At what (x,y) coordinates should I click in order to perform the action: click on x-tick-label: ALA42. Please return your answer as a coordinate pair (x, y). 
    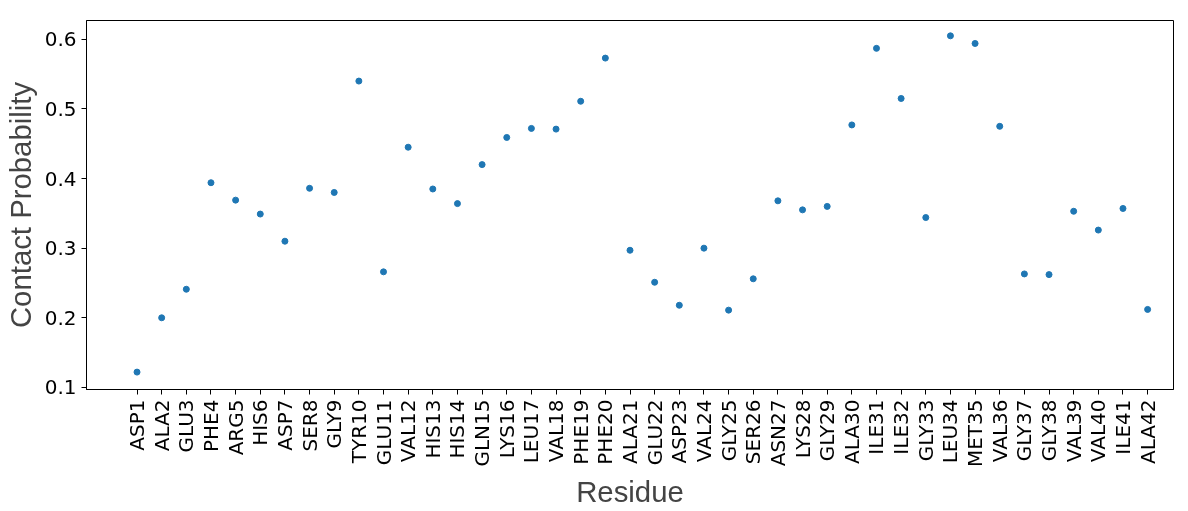
    Looking at the image, I should click on (1147, 431).